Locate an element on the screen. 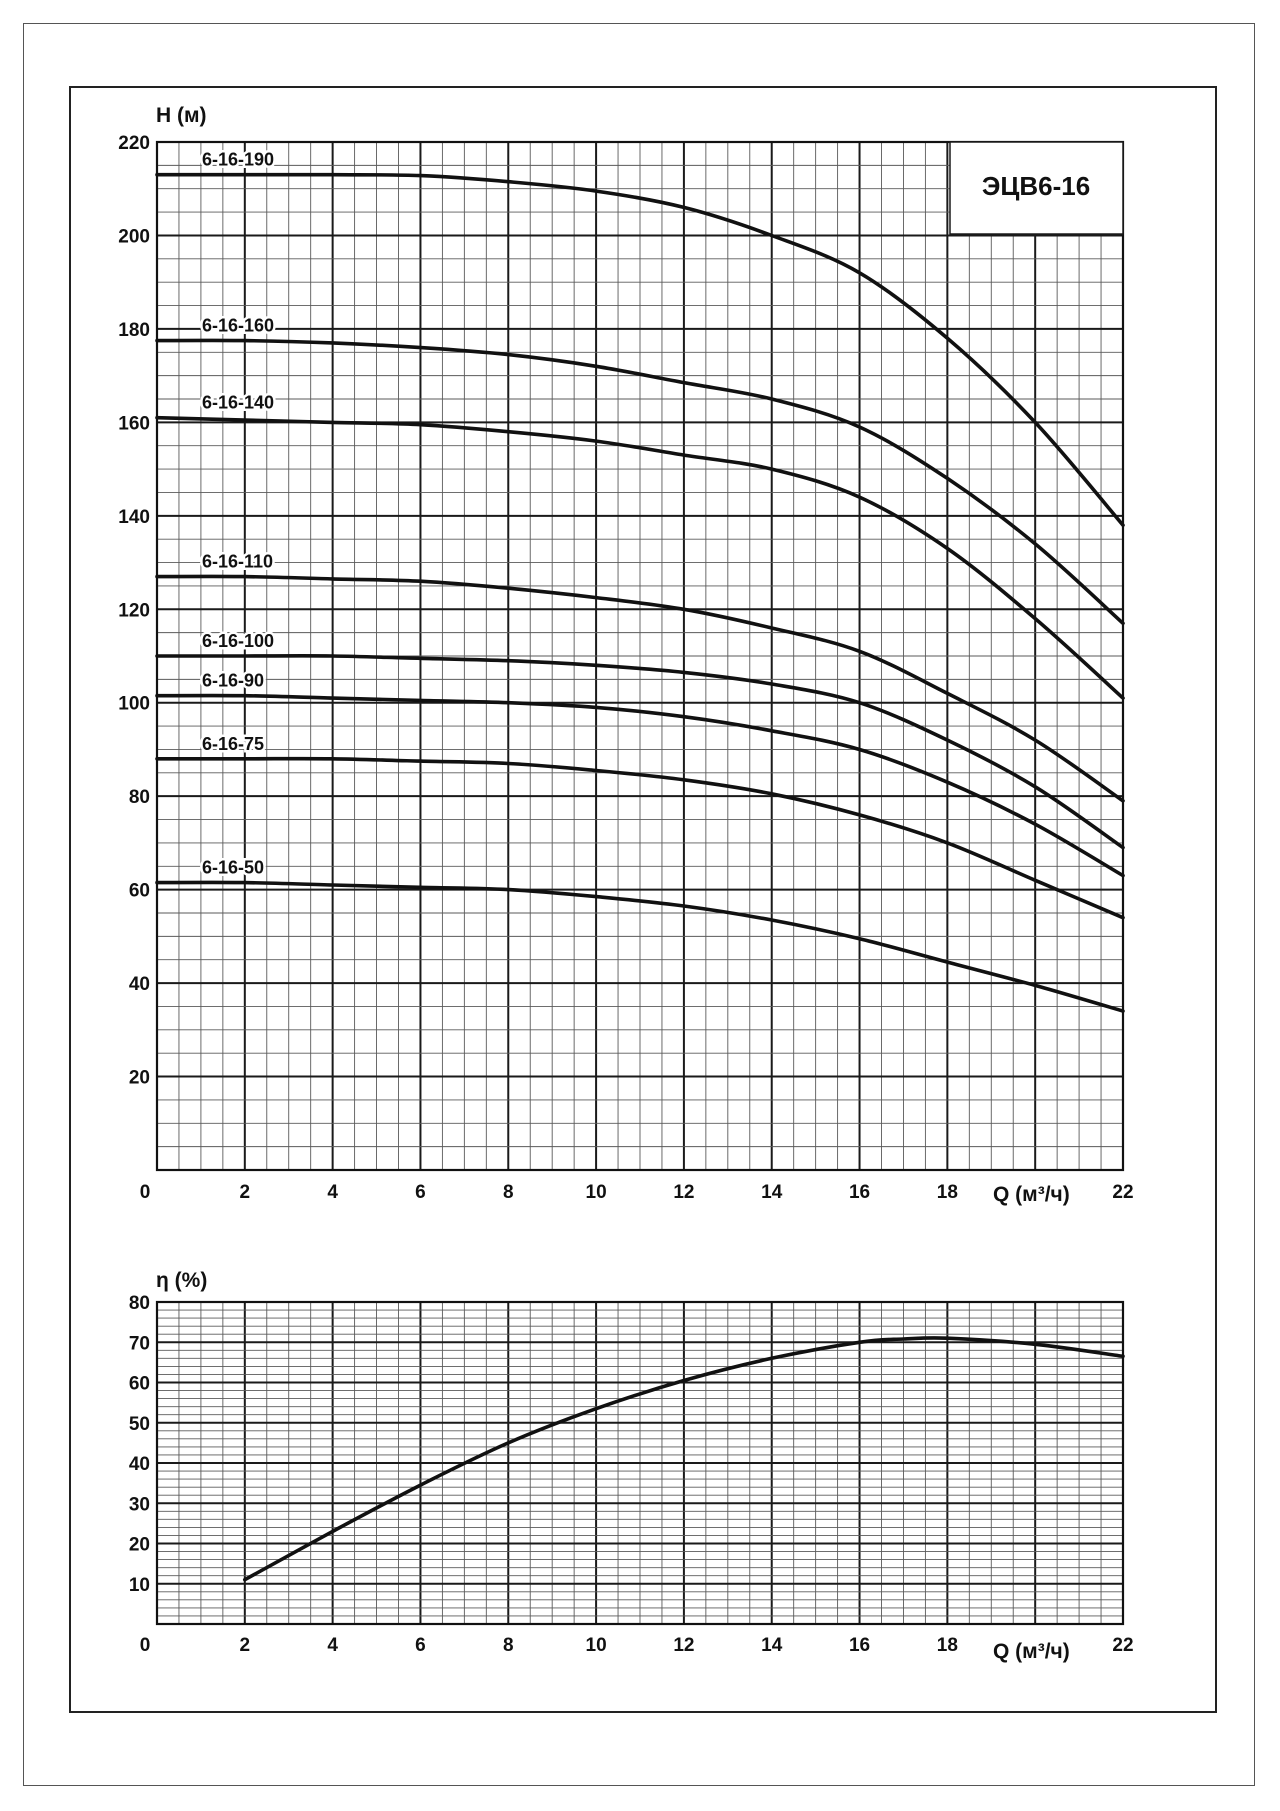  y-tick-label: 30 is located at coordinates (139, 1504).